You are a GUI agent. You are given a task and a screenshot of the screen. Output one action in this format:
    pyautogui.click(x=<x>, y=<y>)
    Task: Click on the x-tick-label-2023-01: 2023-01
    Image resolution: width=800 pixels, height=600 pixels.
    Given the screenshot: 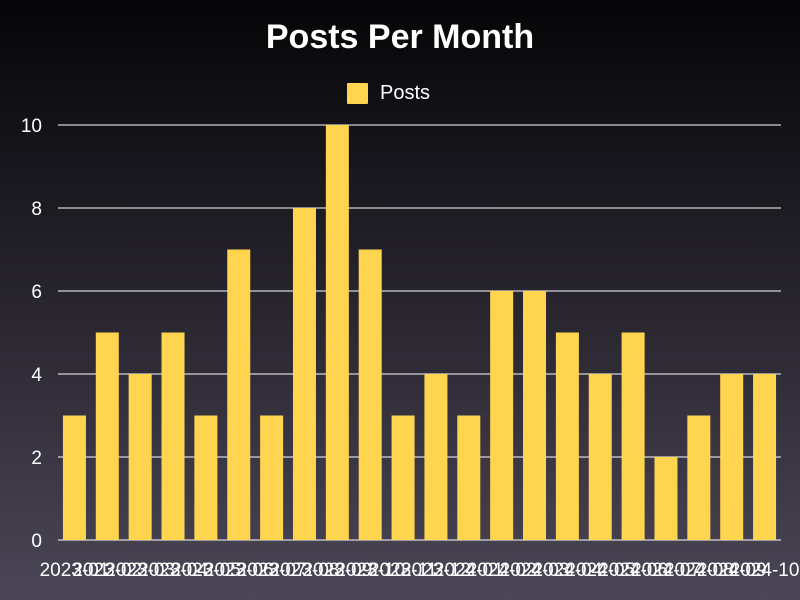 What is the action you would take?
    pyautogui.click(x=75, y=570)
    